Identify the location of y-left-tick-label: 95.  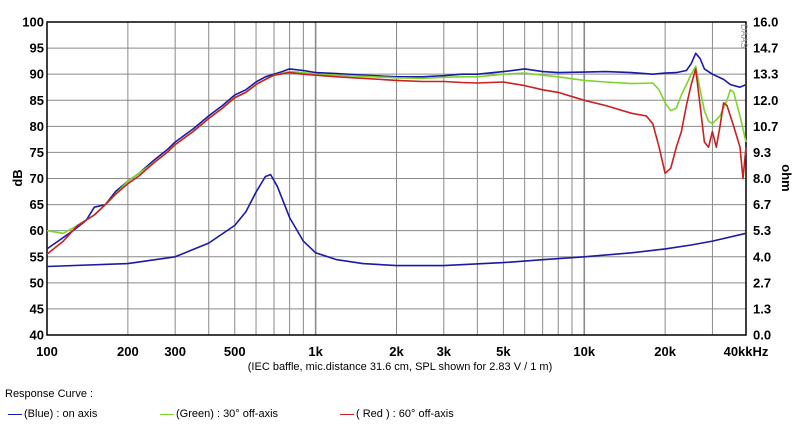
(37, 48).